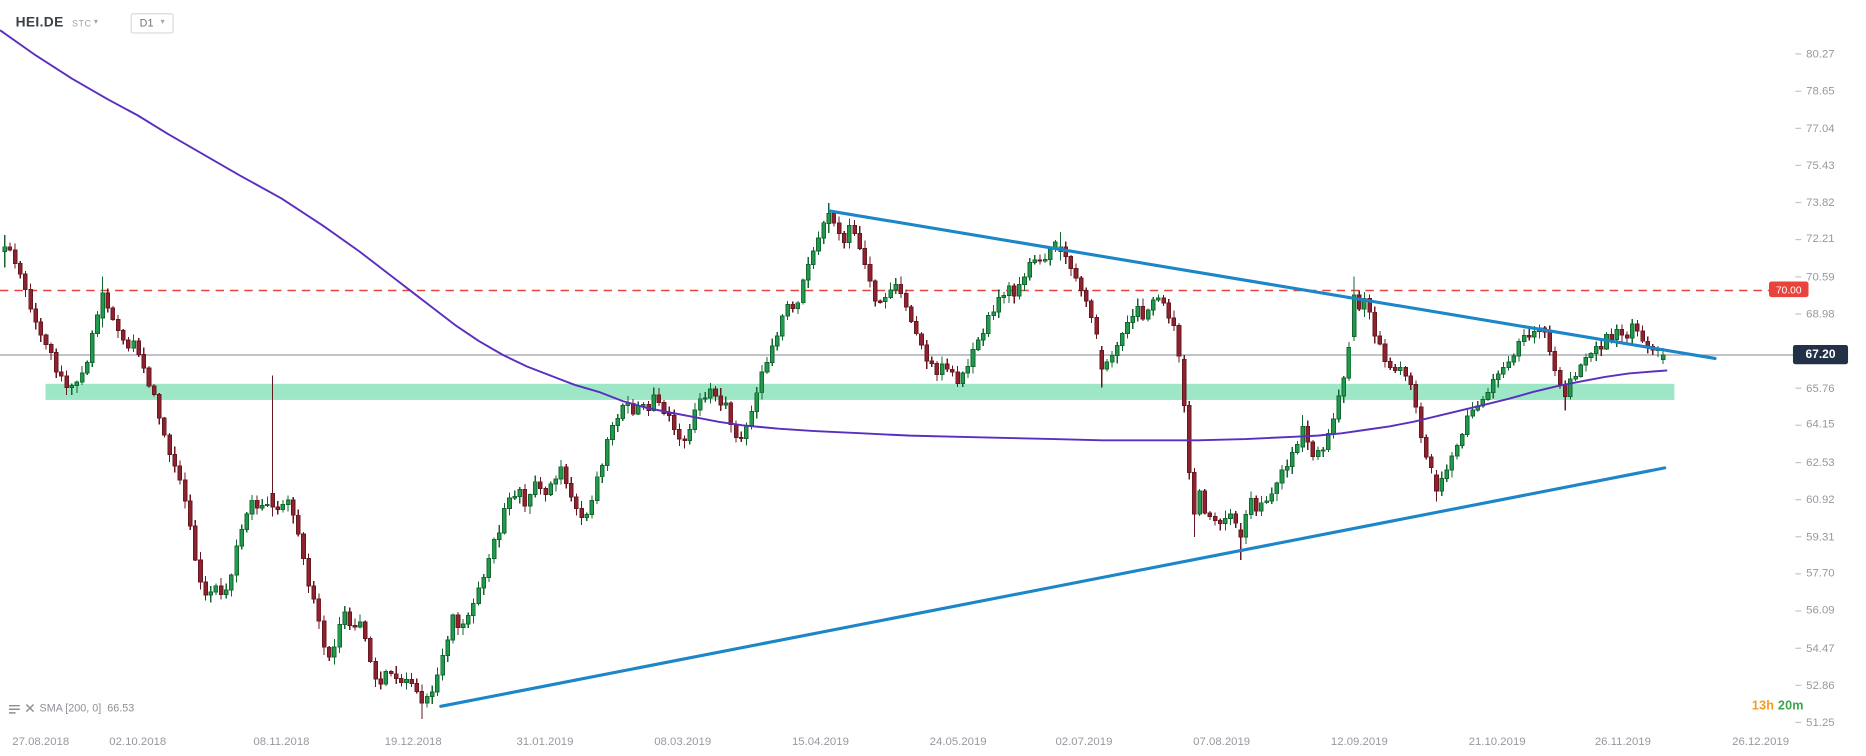 This screenshot has height=756, width=1866. What do you see at coordinates (1820, 355) in the screenshot?
I see `last-price-badge: 67.20` at bounding box center [1820, 355].